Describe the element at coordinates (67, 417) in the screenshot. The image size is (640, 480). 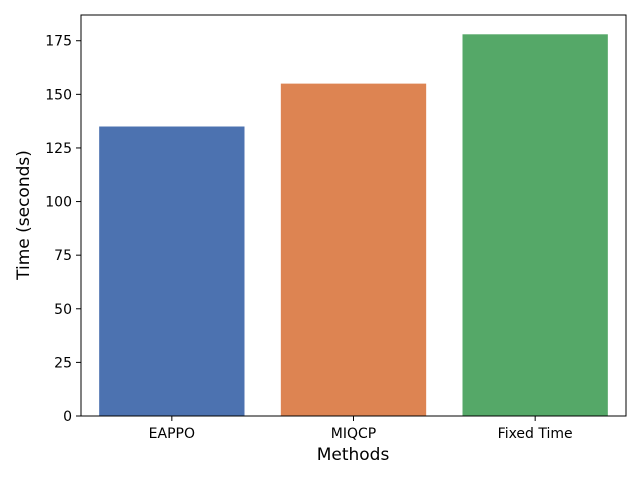
I see `y-tick-label: 0` at that location.